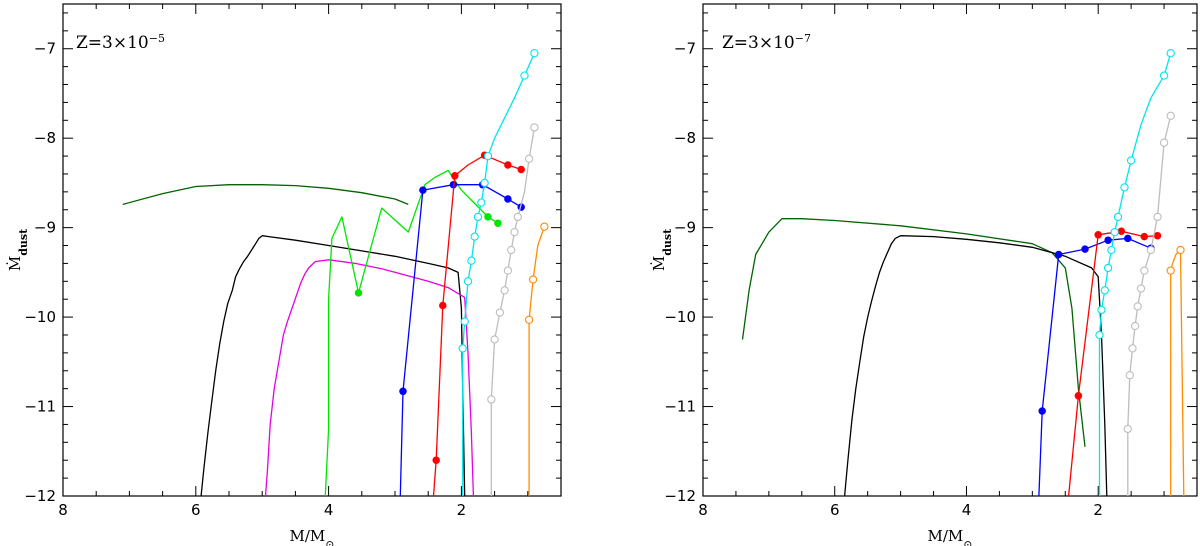 This screenshot has height=546, width=1200. I want to click on y-tick-label: −7, so click(45, 49).